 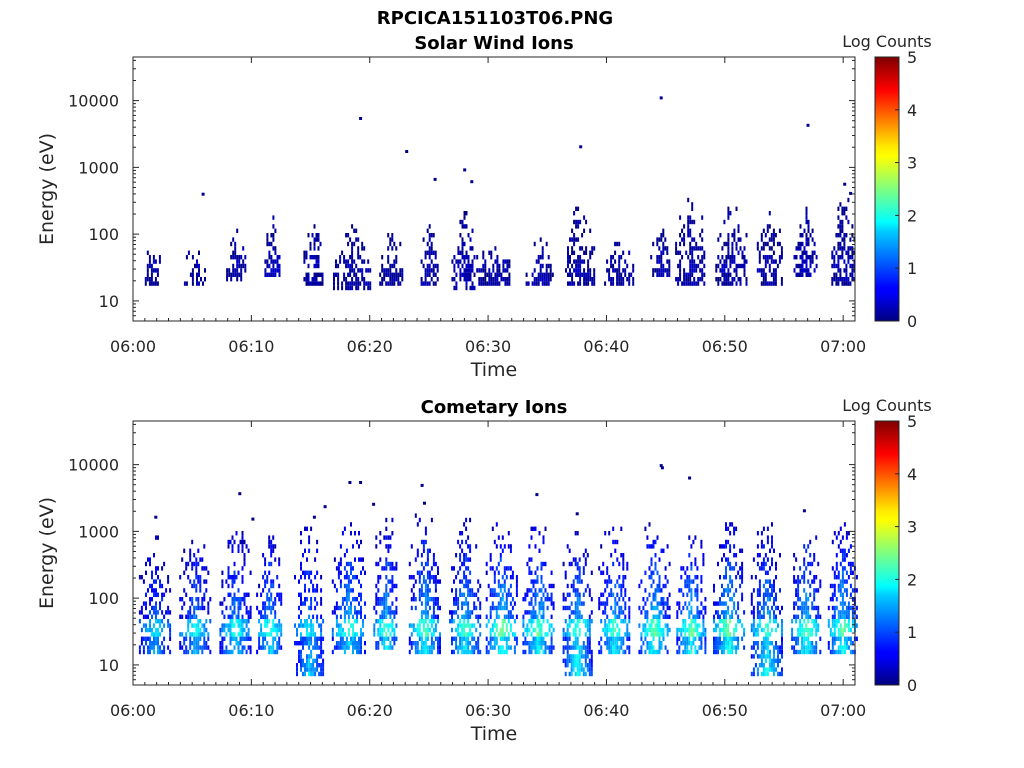 I want to click on spectrogram-outlier, so click(x=577, y=514).